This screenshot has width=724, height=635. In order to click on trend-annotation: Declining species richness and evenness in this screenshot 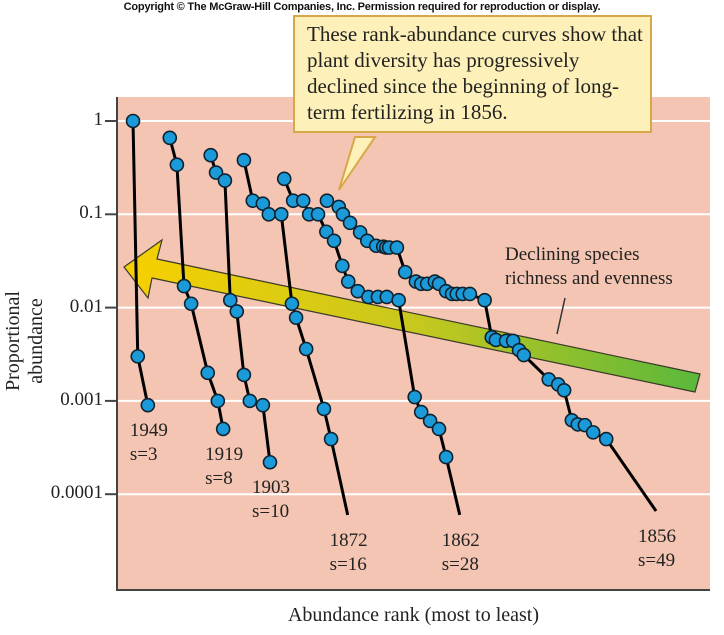, I will do `click(589, 266)`.